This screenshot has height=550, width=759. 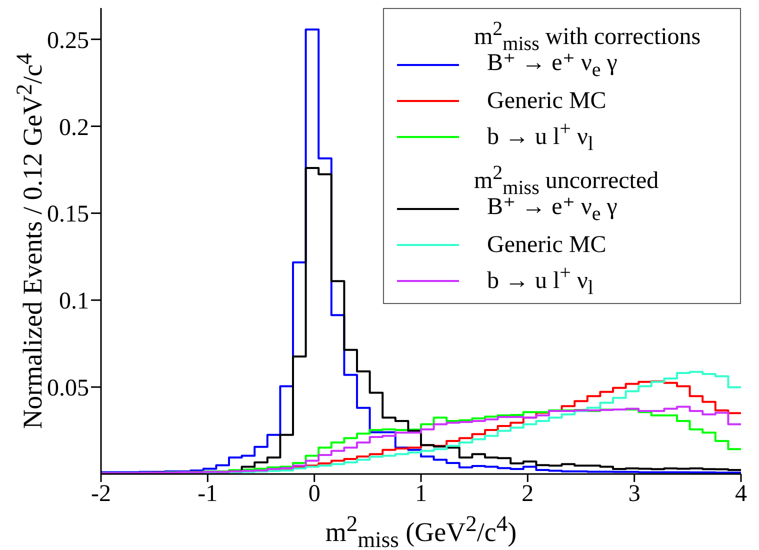 What do you see at coordinates (741, 494) in the screenshot?
I see `x-tick-label: 4` at bounding box center [741, 494].